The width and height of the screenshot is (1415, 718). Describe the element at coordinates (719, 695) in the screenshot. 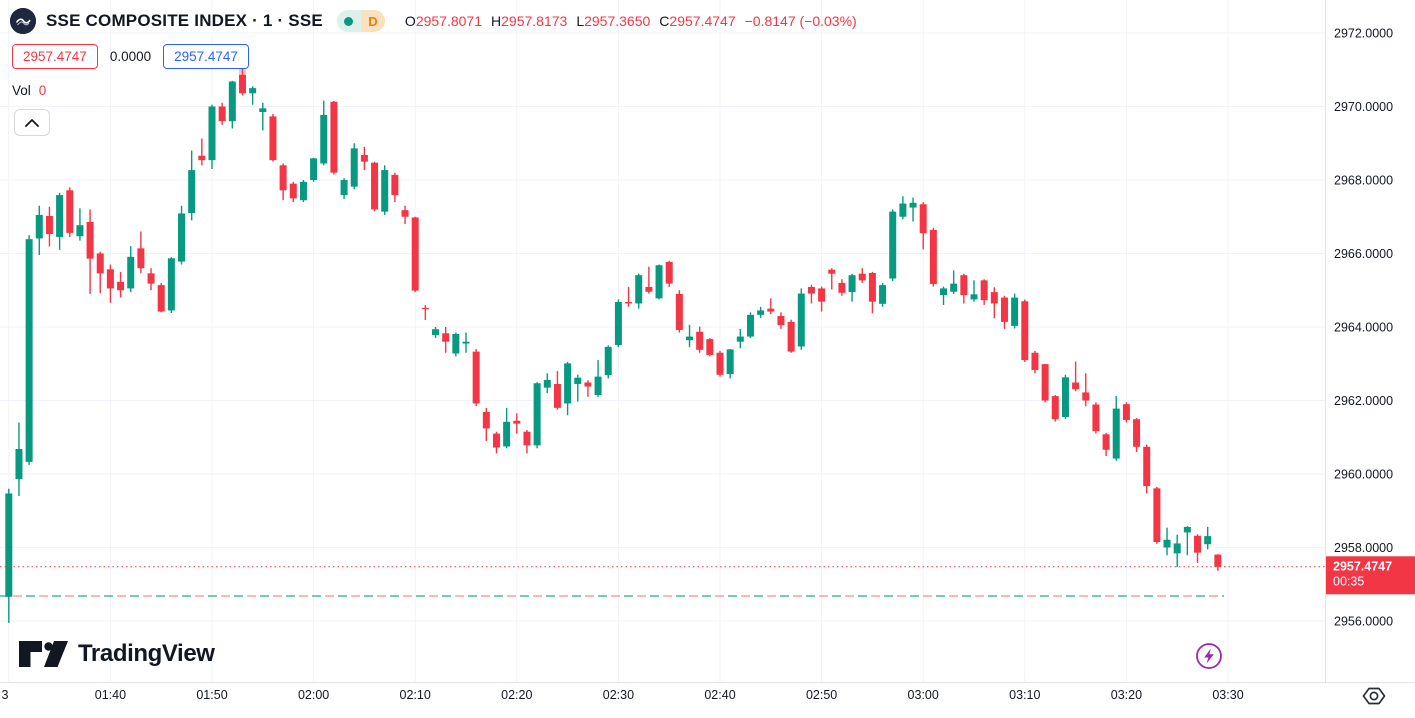

I see `time-tick-label: 02:40` at that location.